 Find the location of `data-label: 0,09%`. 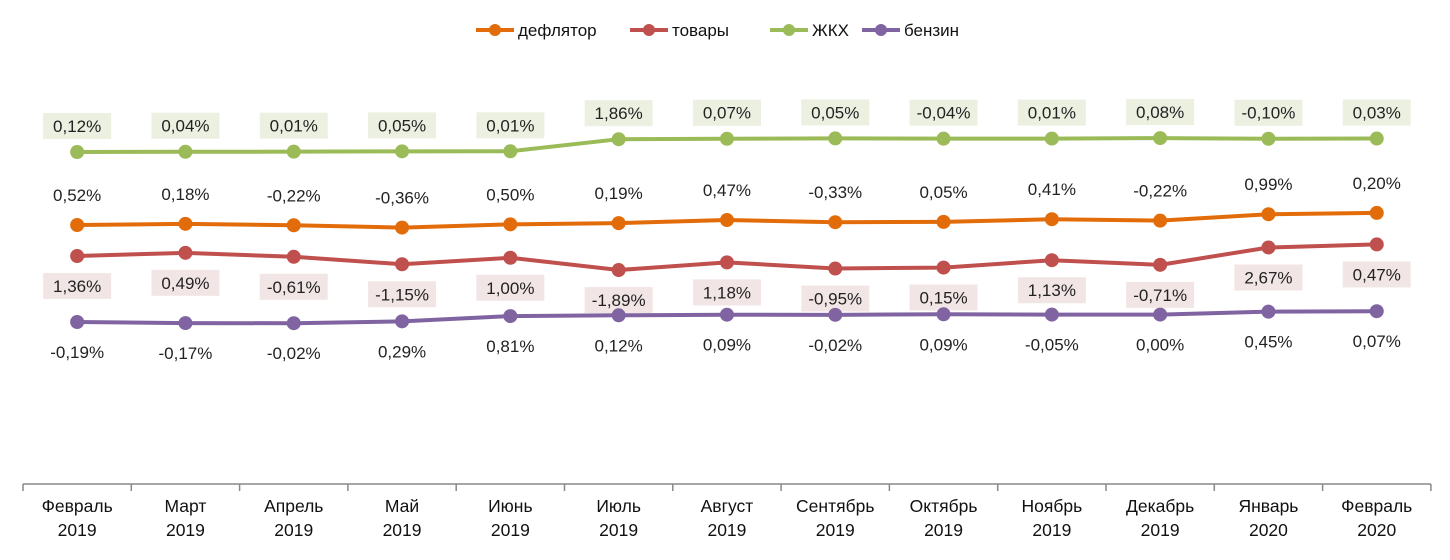

data-label: 0,09% is located at coordinates (943, 344).